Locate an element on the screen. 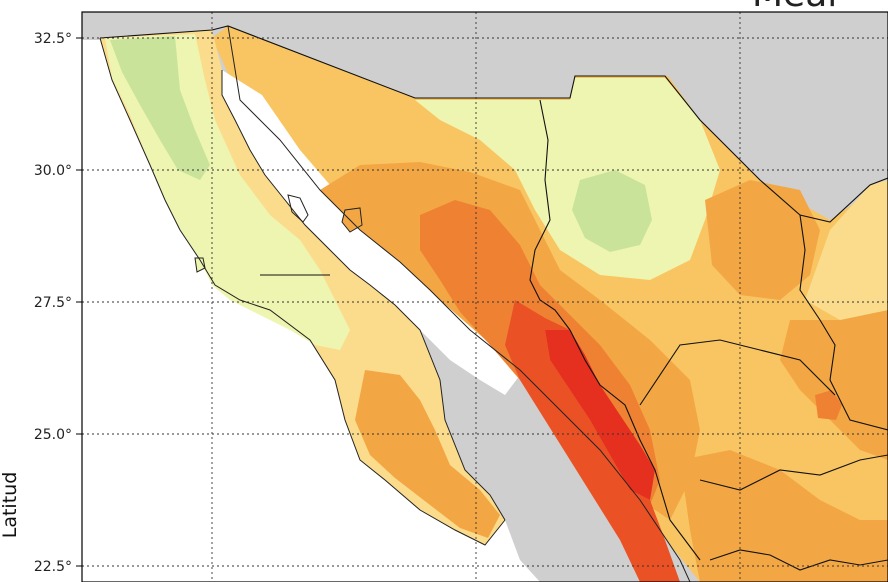  chihuahua-east-orange is located at coordinates (762, 240).